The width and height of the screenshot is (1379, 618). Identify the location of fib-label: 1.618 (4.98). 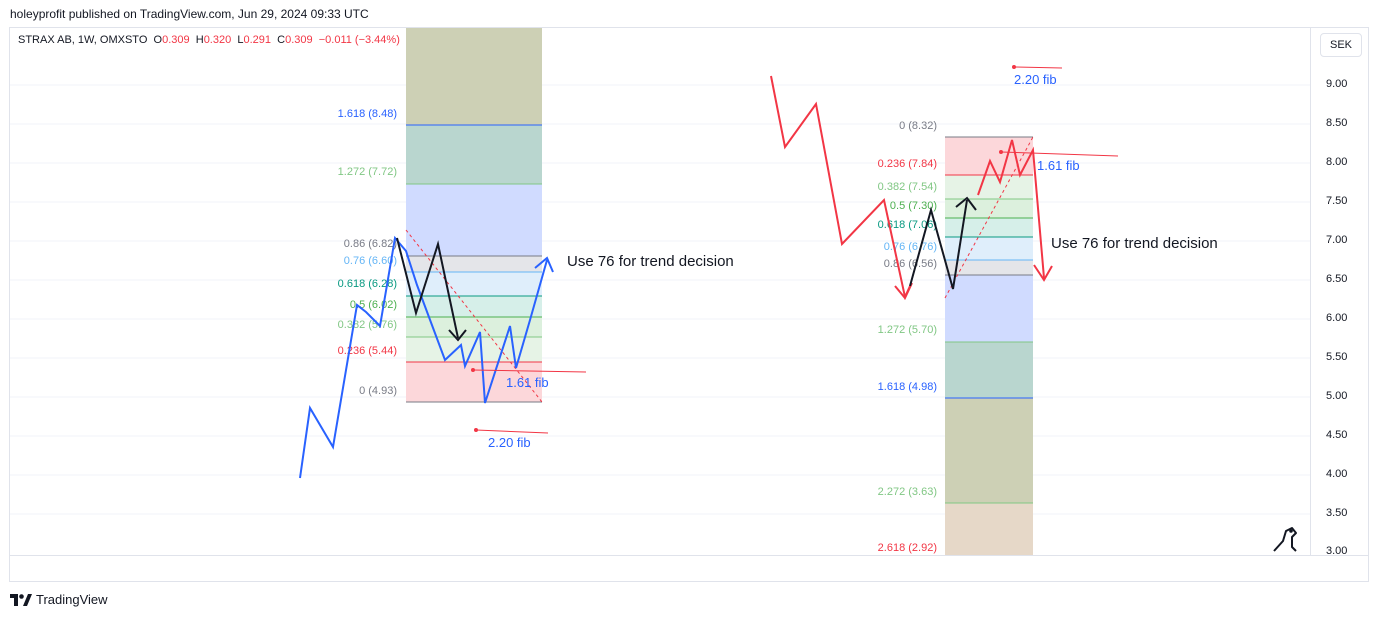
(907, 387).